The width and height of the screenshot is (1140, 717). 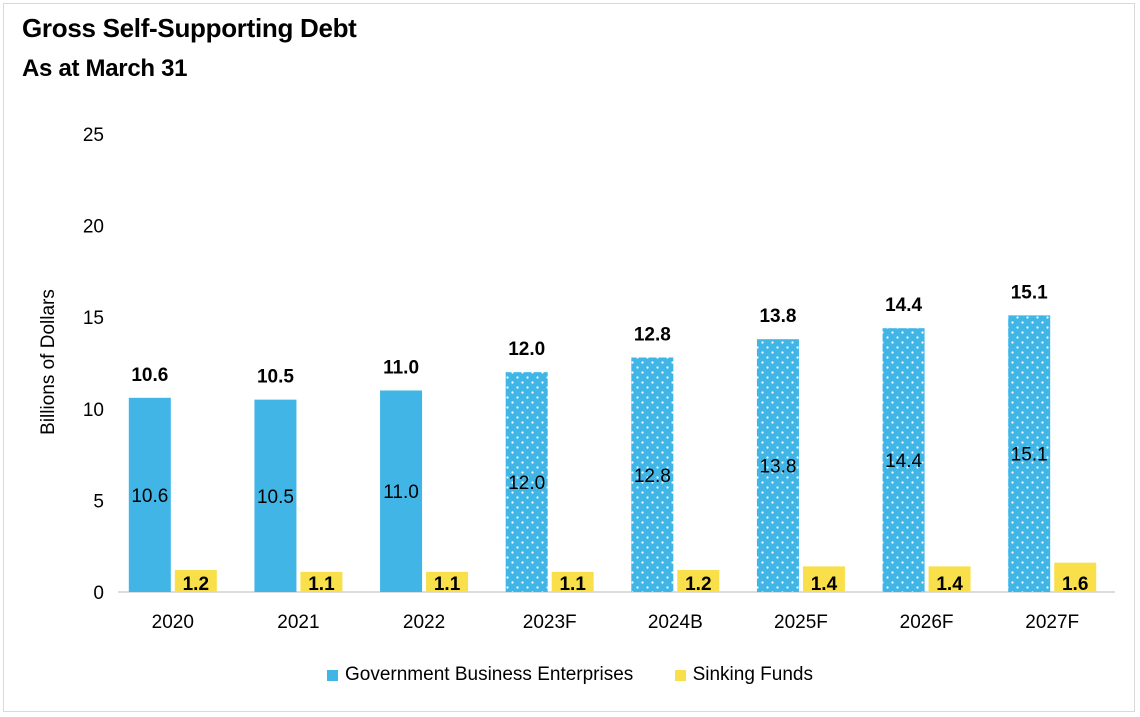 What do you see at coordinates (275, 377) in the screenshot?
I see `total-value-label: 10.5` at bounding box center [275, 377].